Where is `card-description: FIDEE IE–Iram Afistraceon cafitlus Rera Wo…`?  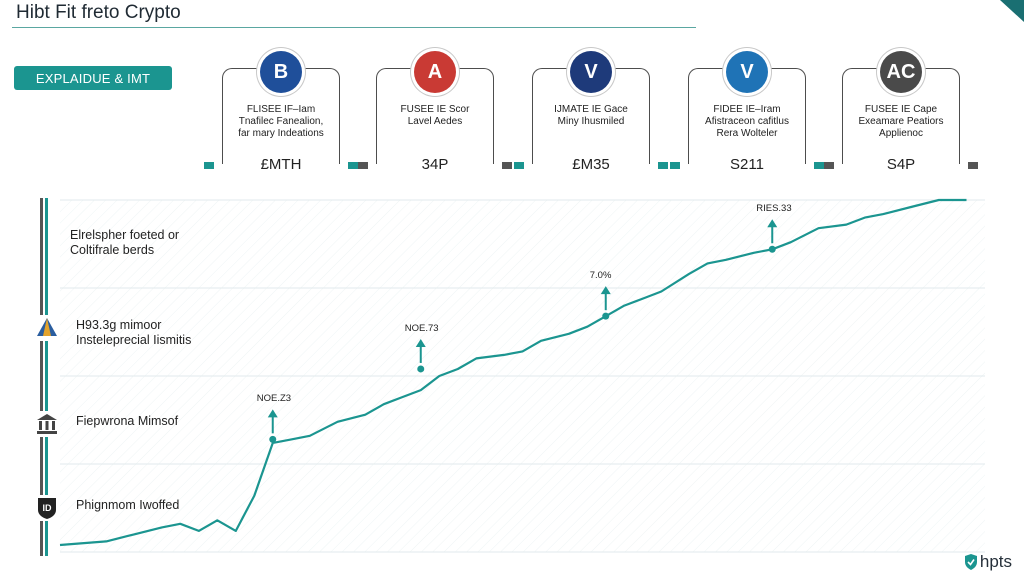
card-description: FIDEE IE–Iram Afistraceon cafitlus Rera Wo… is located at coordinates (747, 122).